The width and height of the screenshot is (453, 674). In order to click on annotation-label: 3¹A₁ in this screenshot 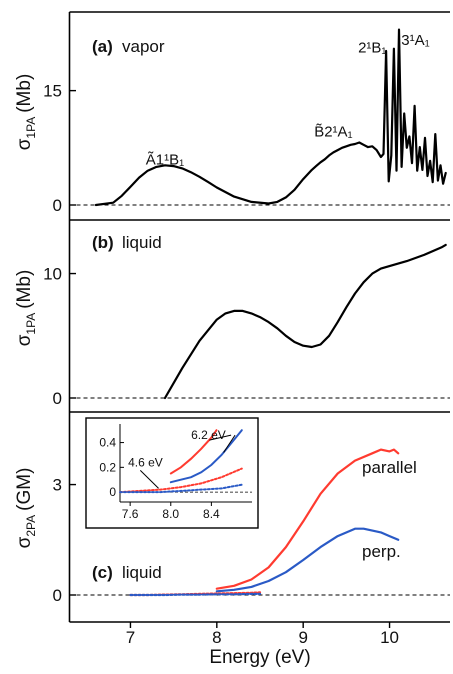, I will do `click(415, 40)`.